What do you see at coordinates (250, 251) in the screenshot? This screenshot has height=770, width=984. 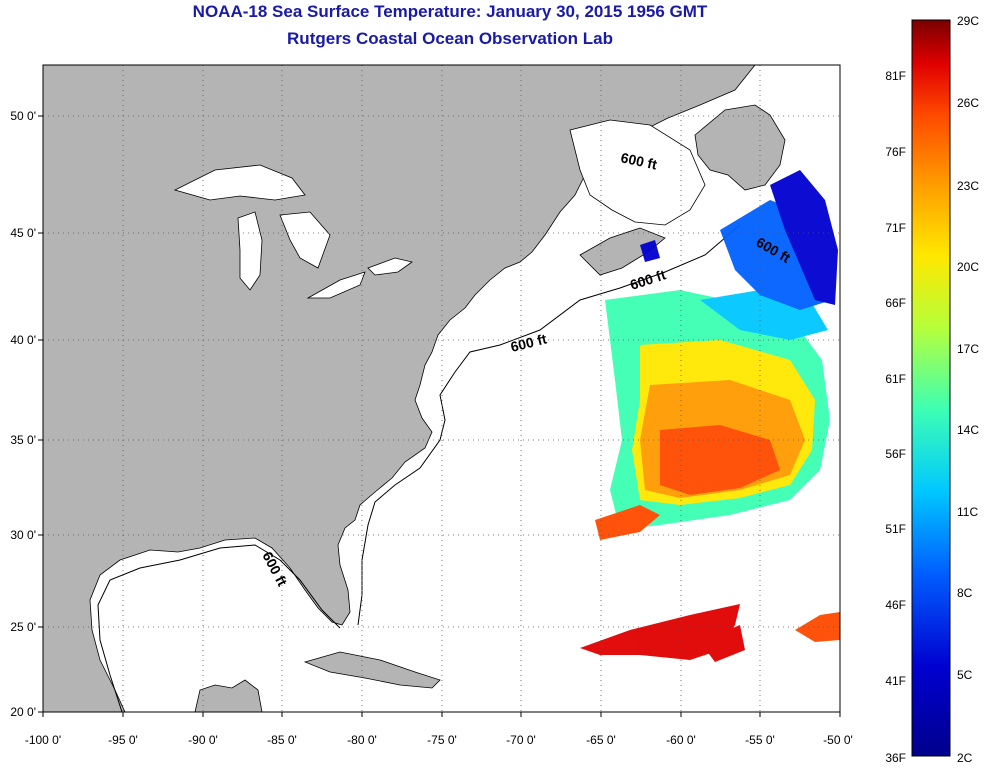 I see `lake-michigan` at bounding box center [250, 251].